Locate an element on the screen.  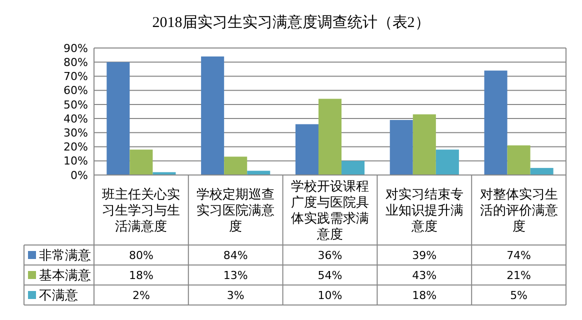
y-tick-label: 70% is located at coordinates (76, 77).